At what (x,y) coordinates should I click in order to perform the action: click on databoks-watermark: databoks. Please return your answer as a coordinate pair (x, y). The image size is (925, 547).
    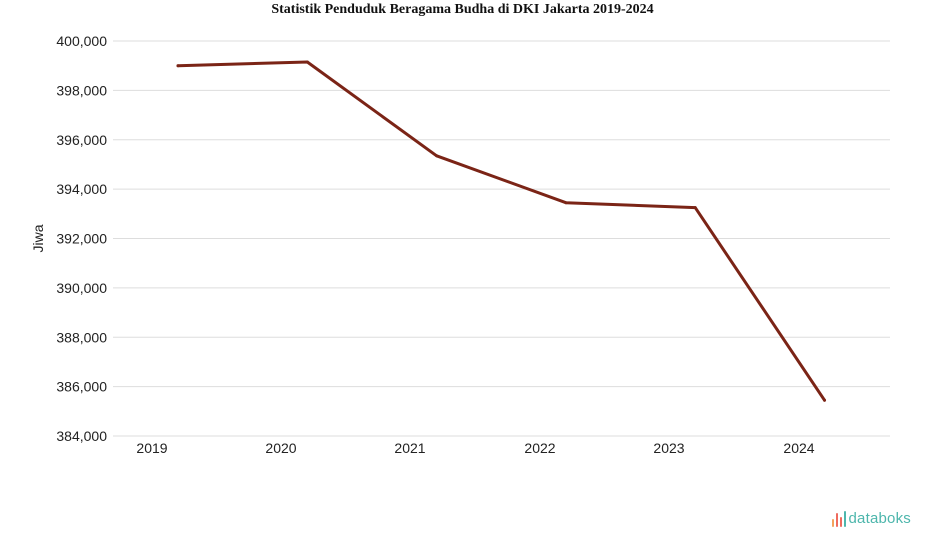
    Looking at the image, I should click on (871, 518).